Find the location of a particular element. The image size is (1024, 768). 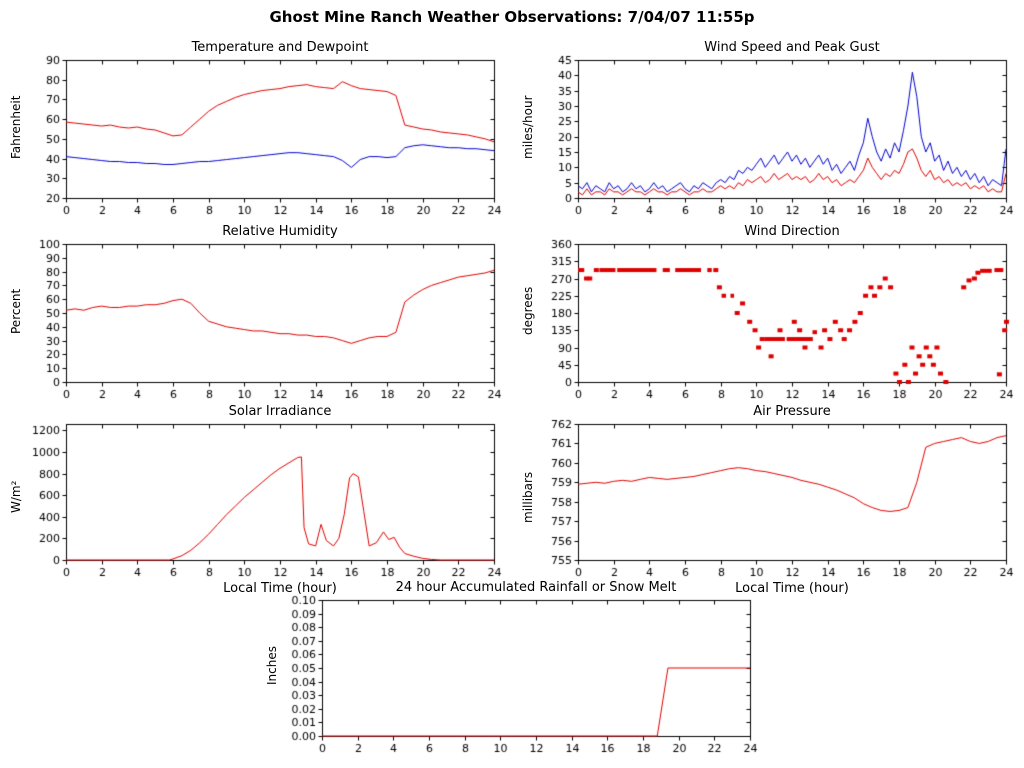

chart-temperature-dewpoint: Temperature and Dewpoint Fahrenheit is located at coordinates (255, 129).